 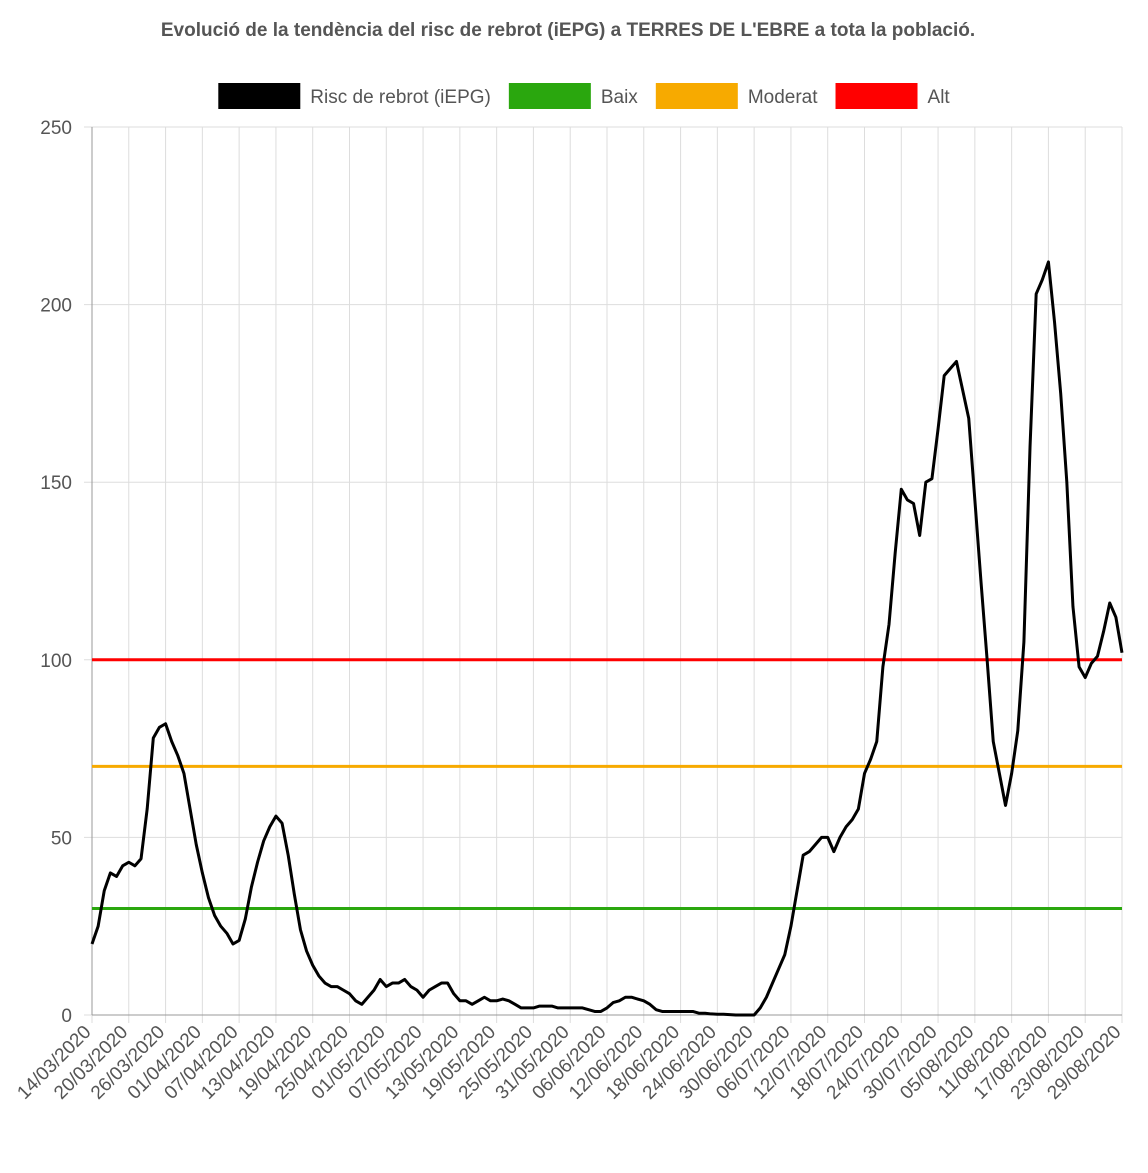 I want to click on legend: Risc de rebrot (iEPG) Baix Moderat Alt, so click(x=584, y=96).